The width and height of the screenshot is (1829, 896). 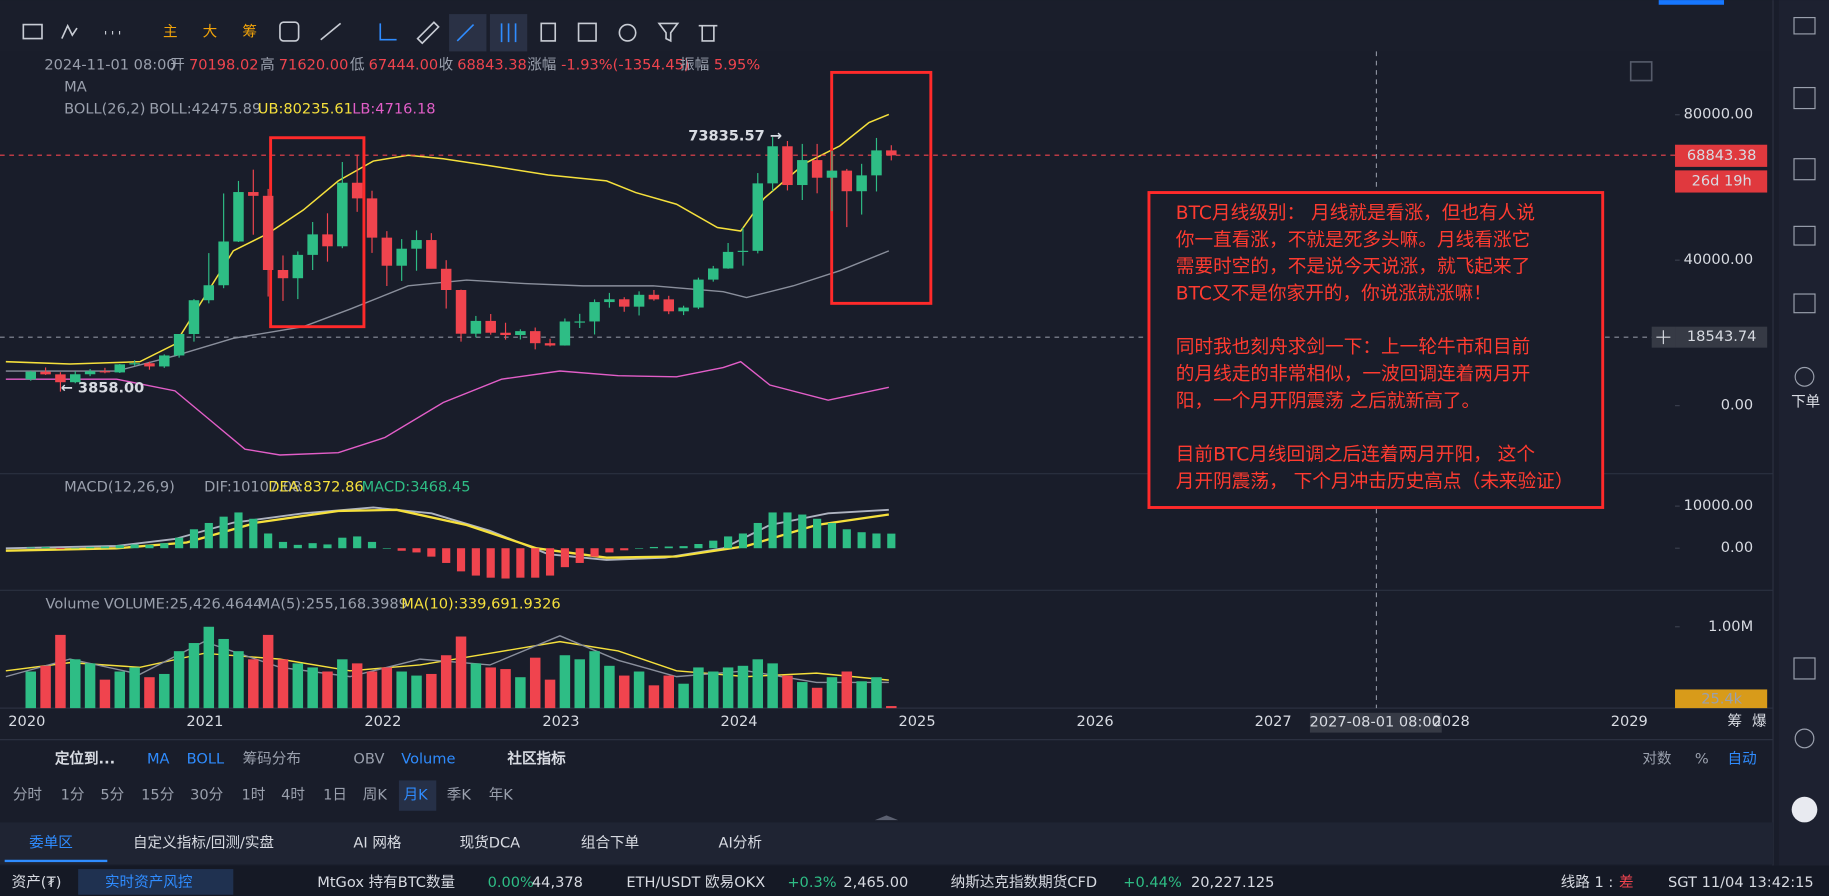 I want to click on plus, so click(x=1663, y=337).